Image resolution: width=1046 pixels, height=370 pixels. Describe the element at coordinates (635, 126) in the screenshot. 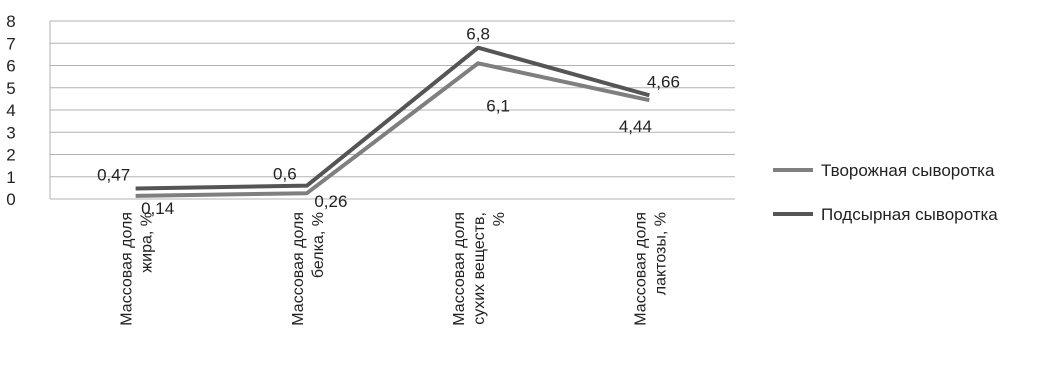

I see `data-label: 4,44` at that location.